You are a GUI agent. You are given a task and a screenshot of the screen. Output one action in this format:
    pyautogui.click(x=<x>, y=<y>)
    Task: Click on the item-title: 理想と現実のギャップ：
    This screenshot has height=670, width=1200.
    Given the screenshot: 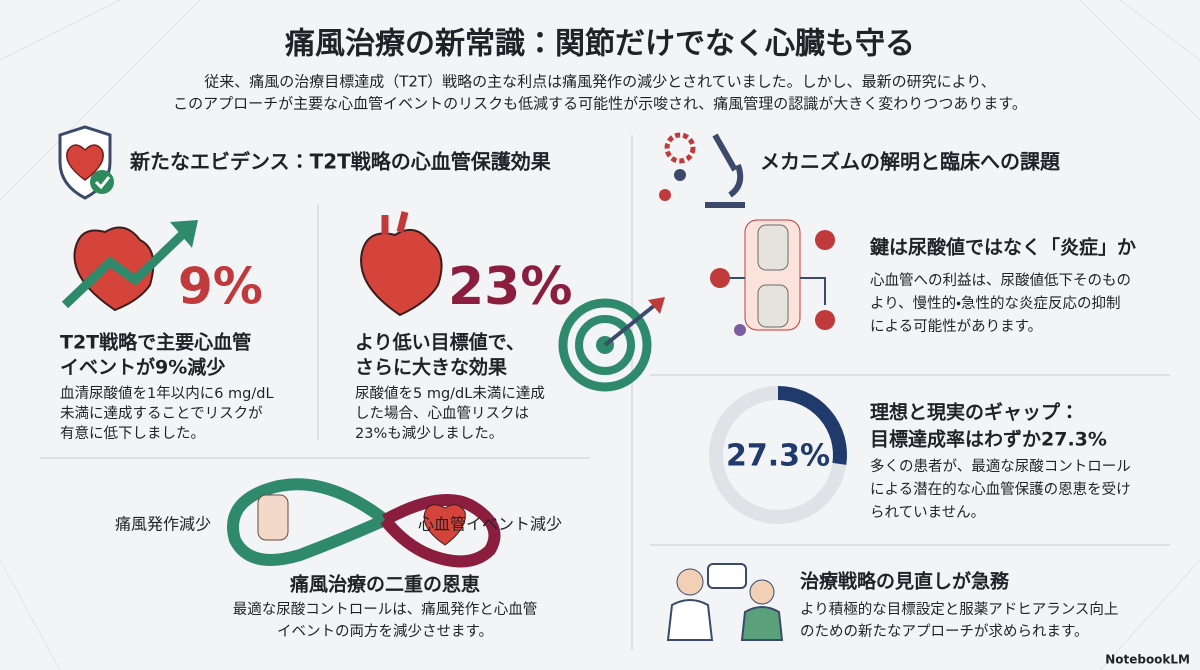 What is the action you would take?
    pyautogui.click(x=974, y=412)
    